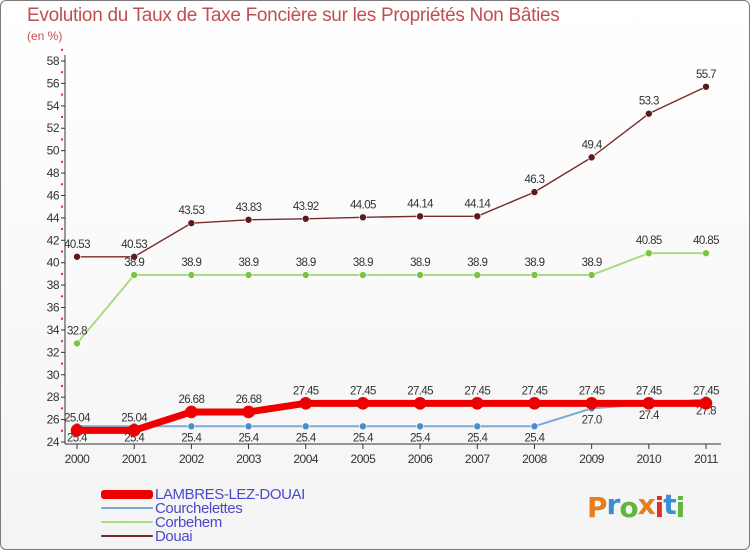 The width and height of the screenshot is (750, 550). Describe the element at coordinates (649, 416) in the screenshot. I see `data-label-courchelettes: 27.4` at that location.